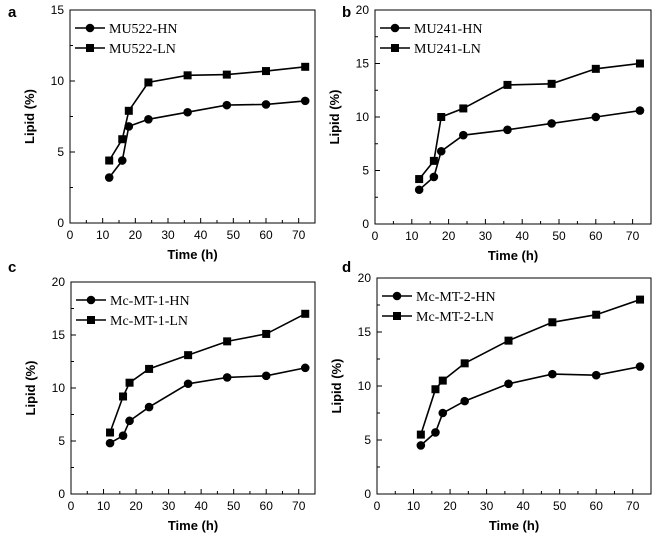 The image size is (661, 544). What do you see at coordinates (150, 301) in the screenshot?
I see `legend-label: Mc-MT-1-HN` at bounding box center [150, 301].